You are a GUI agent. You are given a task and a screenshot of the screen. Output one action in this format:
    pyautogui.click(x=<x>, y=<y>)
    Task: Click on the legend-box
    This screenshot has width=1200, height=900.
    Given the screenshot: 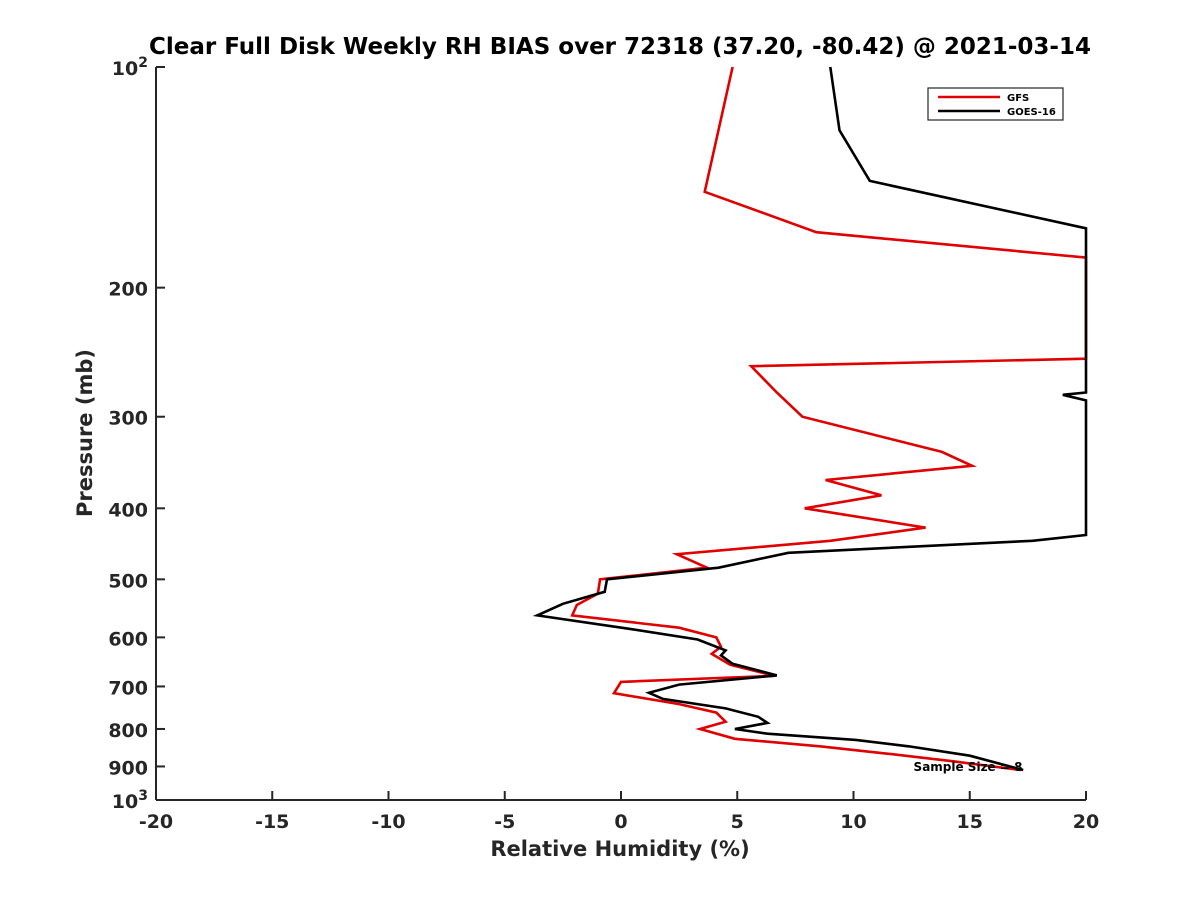 What is the action you would take?
    pyautogui.click(x=995, y=104)
    